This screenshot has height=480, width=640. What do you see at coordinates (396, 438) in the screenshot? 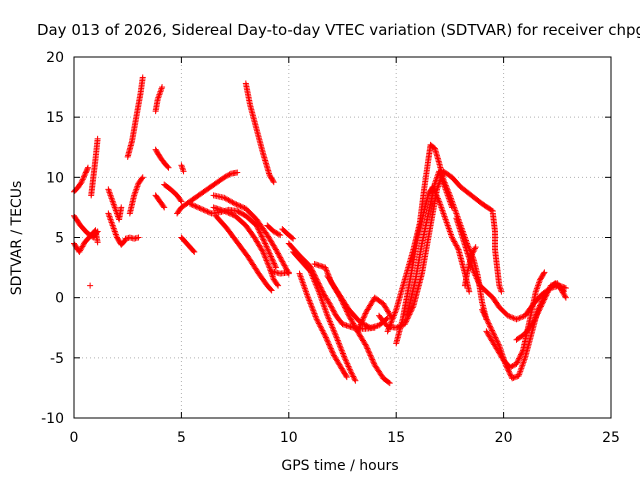
I see `x-tick-label: 15` at bounding box center [396, 438].